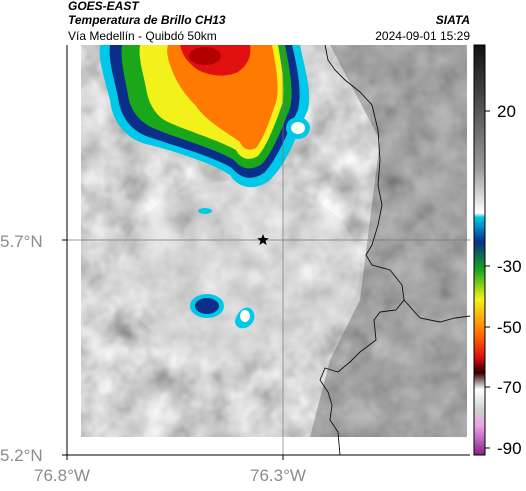  Describe the element at coordinates (506, 111) in the screenshot. I see `colorbar-label: 20` at that location.